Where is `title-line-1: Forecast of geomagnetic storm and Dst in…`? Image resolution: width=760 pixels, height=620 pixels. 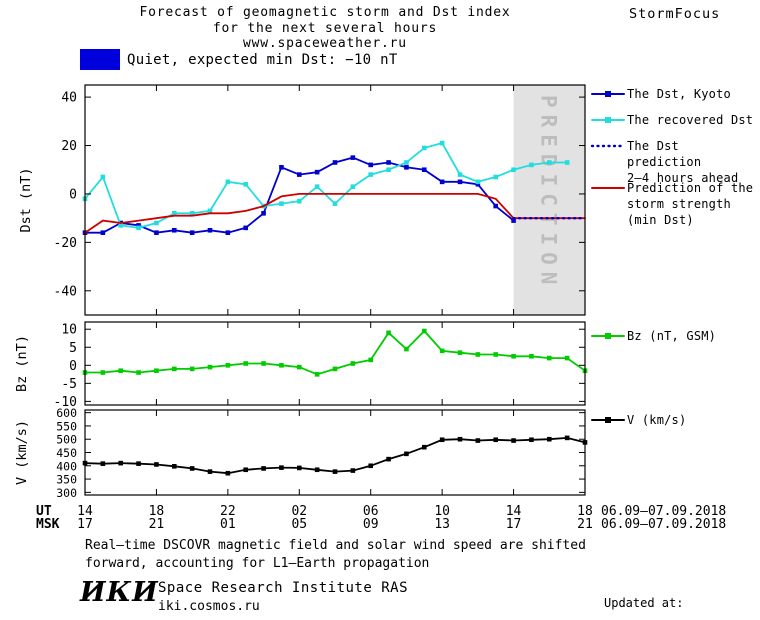 title-line-1: Forecast of geomagnetic storm and Dst in… is located at coordinates (325, 12).